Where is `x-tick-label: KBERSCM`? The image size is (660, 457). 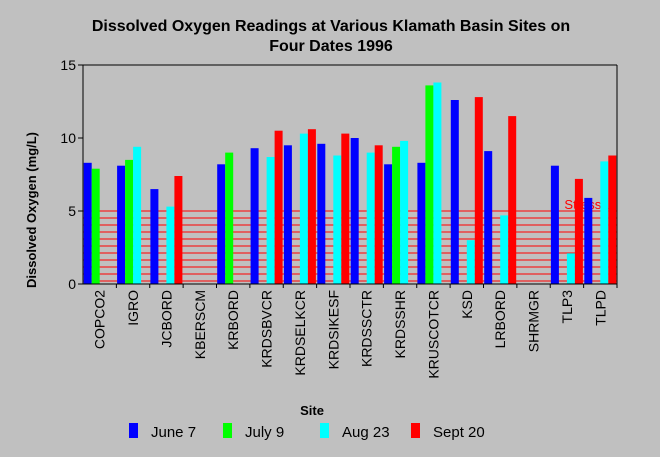
x-tick-label: KBERSCM is located at coordinates (200, 324).